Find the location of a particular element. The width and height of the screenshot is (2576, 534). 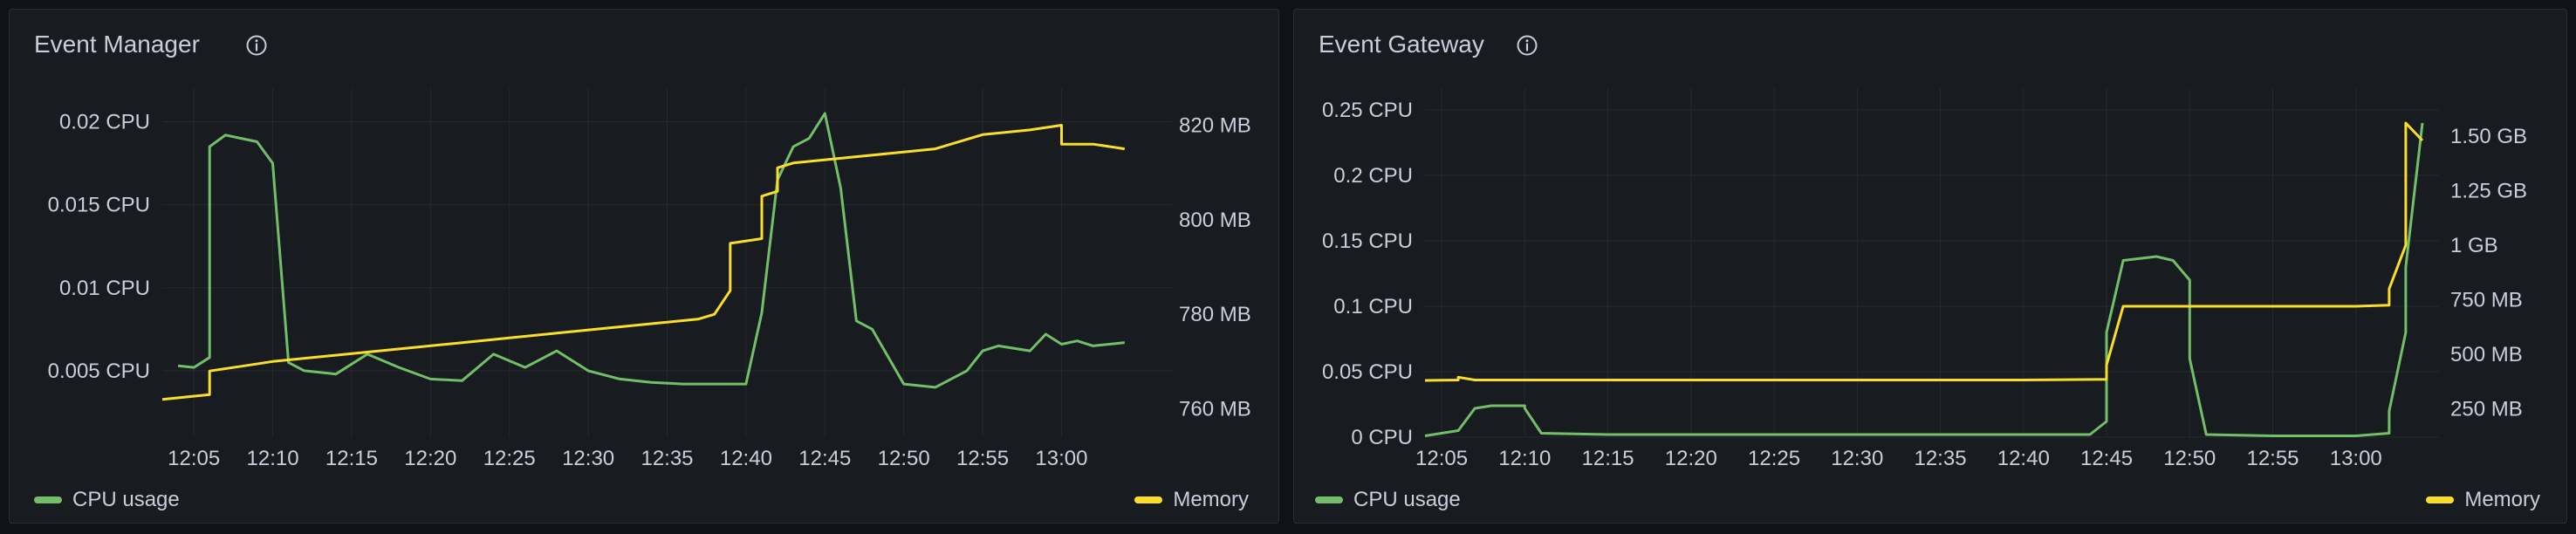

y-left-tick-label: 0.05 CPU is located at coordinates (1367, 372).